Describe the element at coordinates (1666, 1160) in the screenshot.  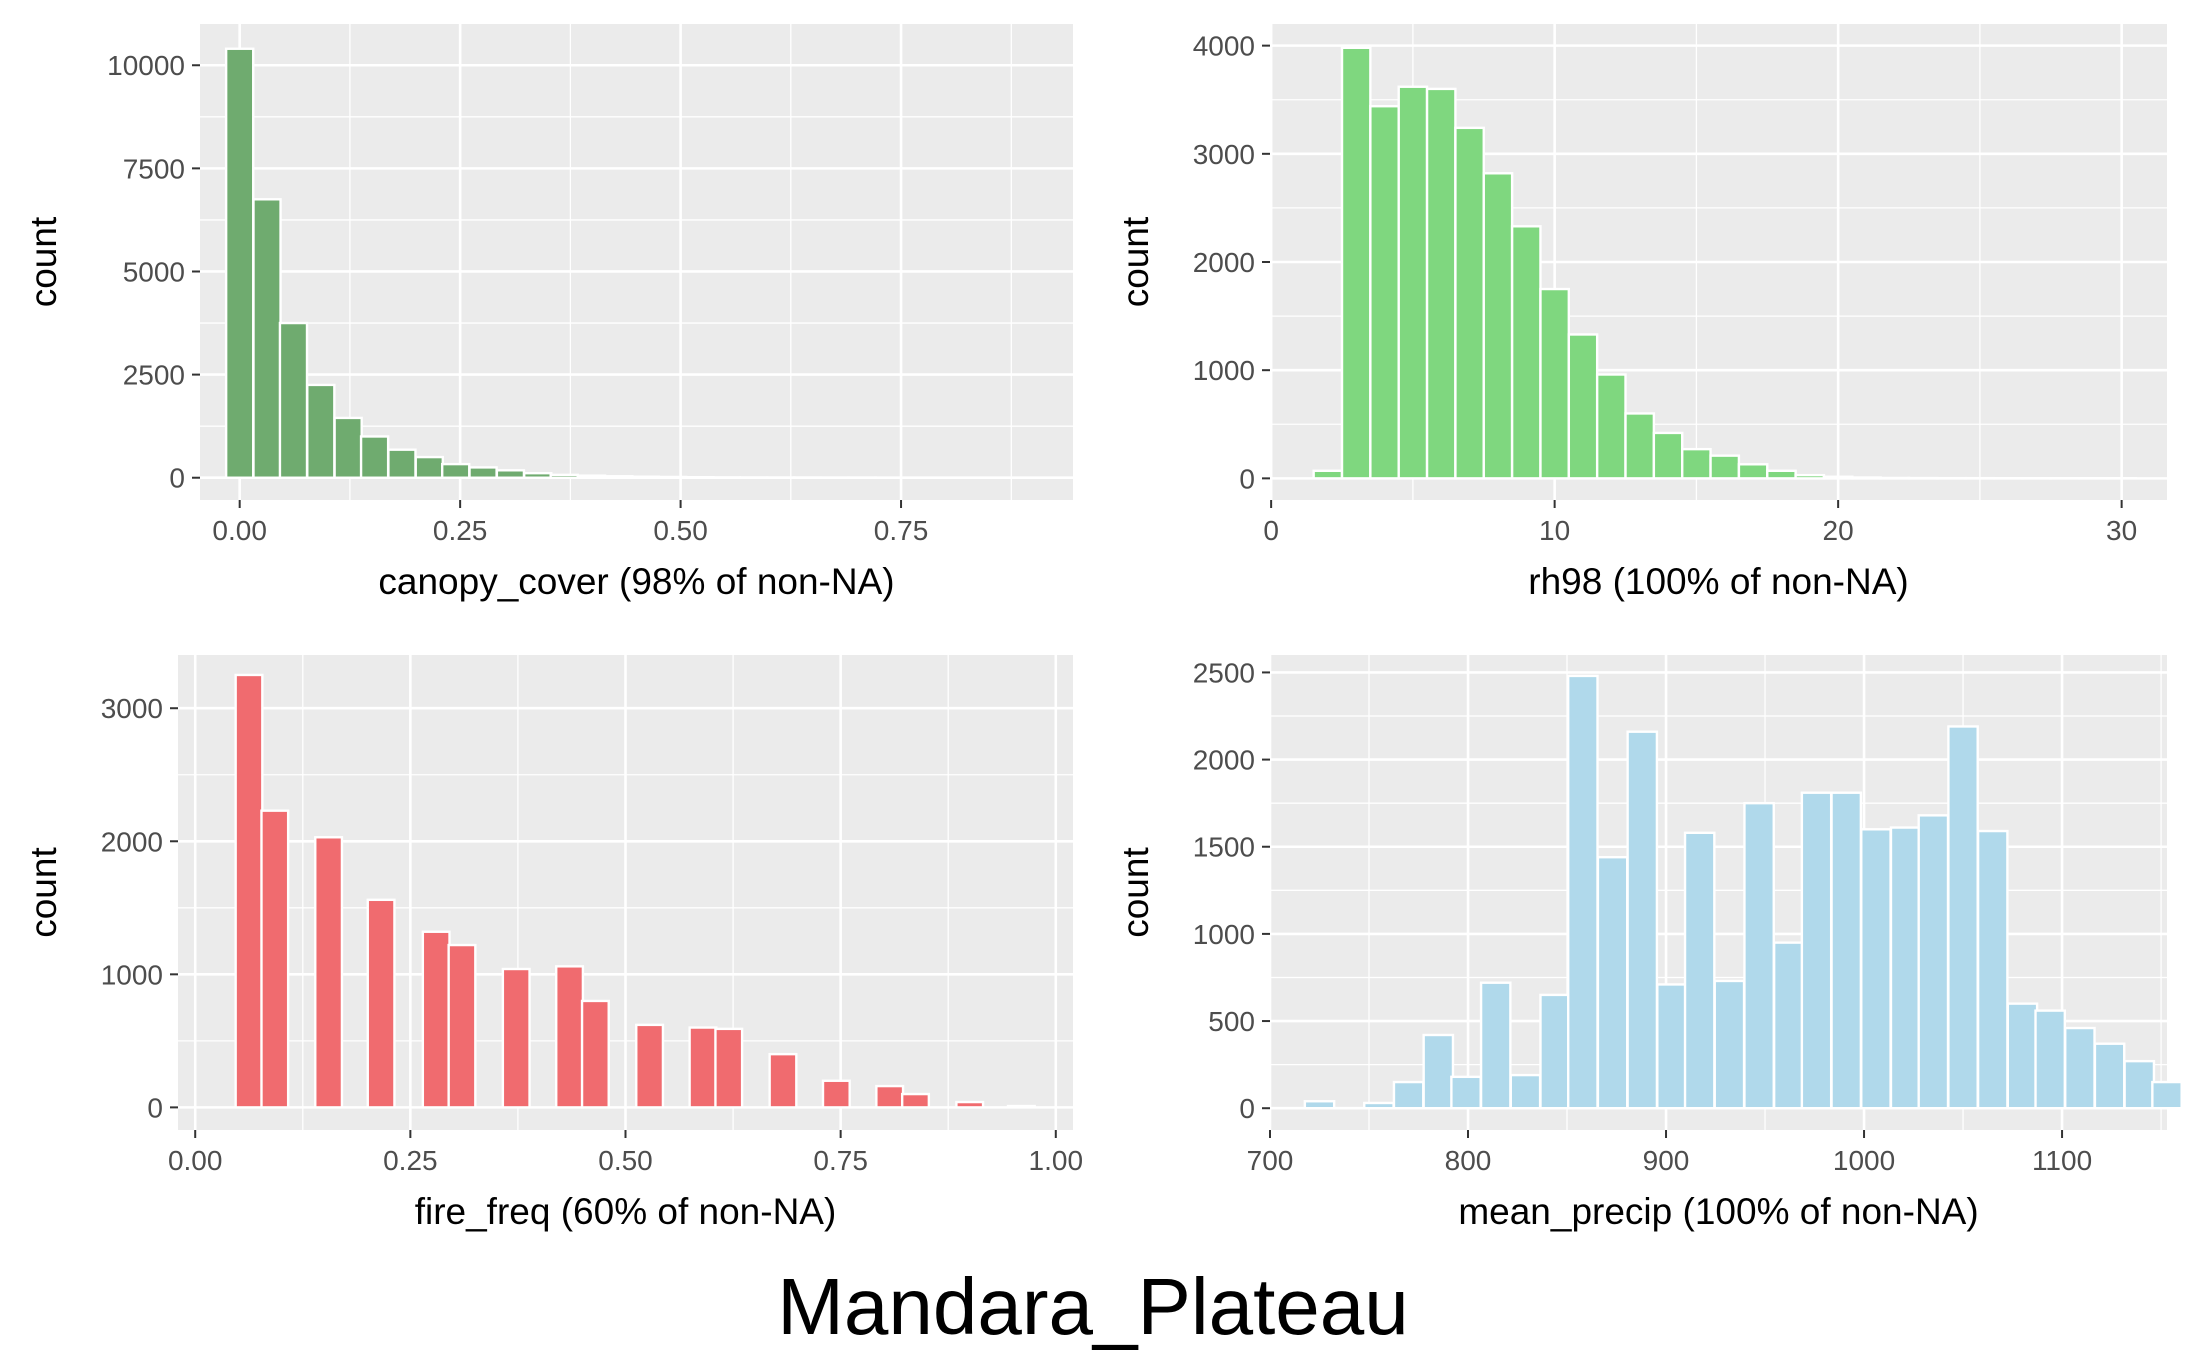
I see `x-tick-label: 900` at that location.